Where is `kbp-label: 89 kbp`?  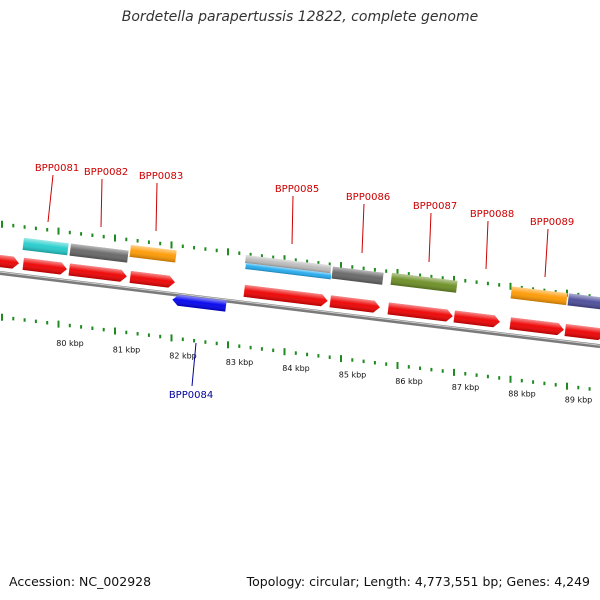
kbp-label: 89 kbp is located at coordinates (579, 400).